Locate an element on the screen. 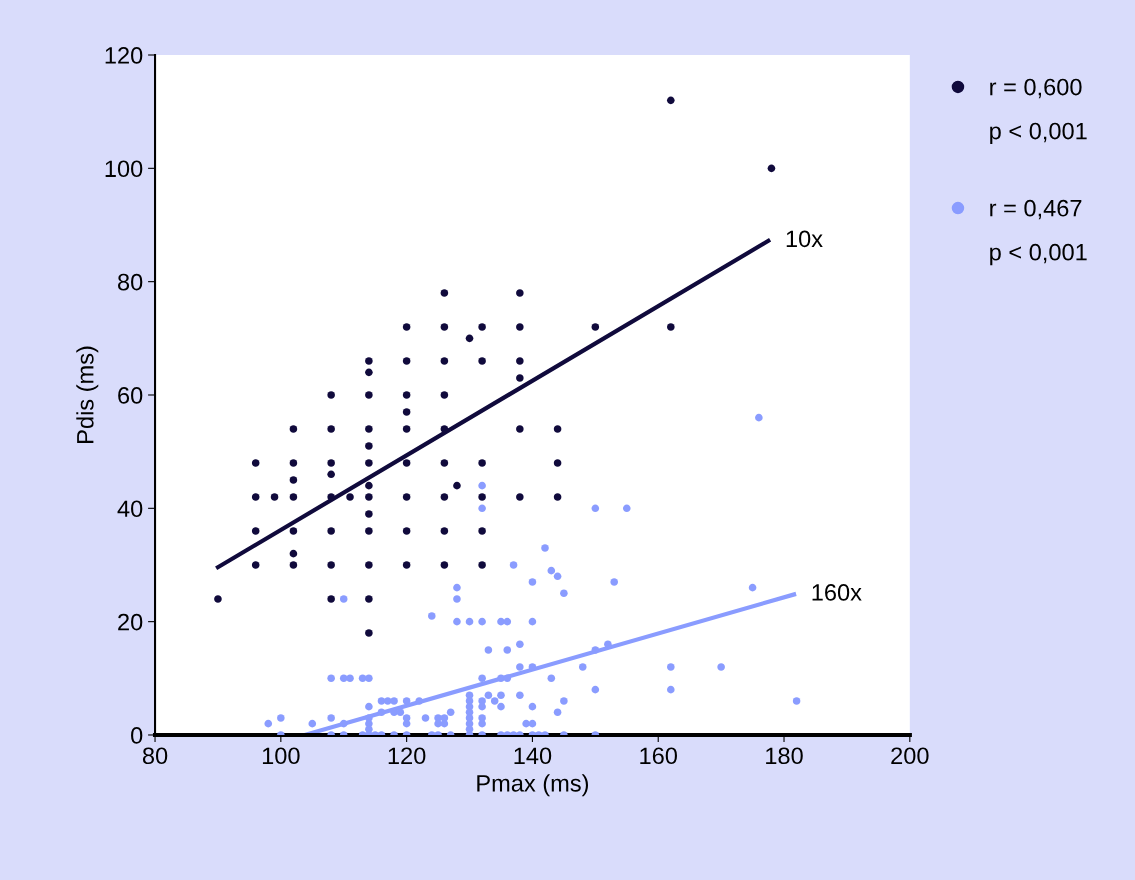  y-tick-label: 100 is located at coordinates (124, 169).